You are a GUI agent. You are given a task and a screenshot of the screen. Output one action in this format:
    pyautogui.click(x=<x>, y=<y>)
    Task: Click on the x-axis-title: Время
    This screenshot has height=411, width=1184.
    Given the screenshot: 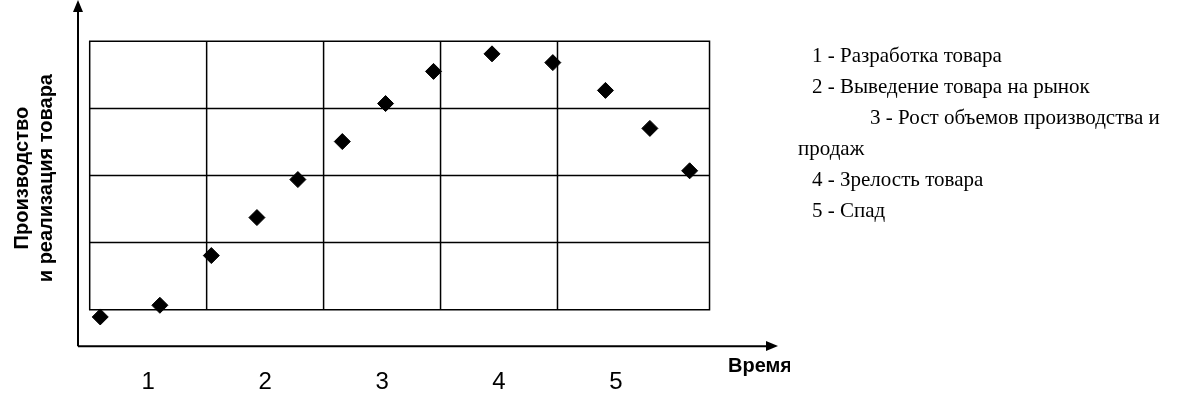 What is the action you would take?
    pyautogui.click(x=760, y=364)
    